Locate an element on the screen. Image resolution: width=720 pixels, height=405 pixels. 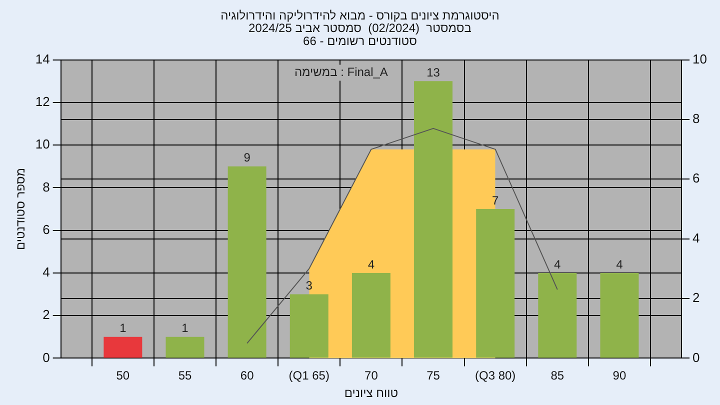
y-tick-label: 8 is located at coordinates (46, 186).